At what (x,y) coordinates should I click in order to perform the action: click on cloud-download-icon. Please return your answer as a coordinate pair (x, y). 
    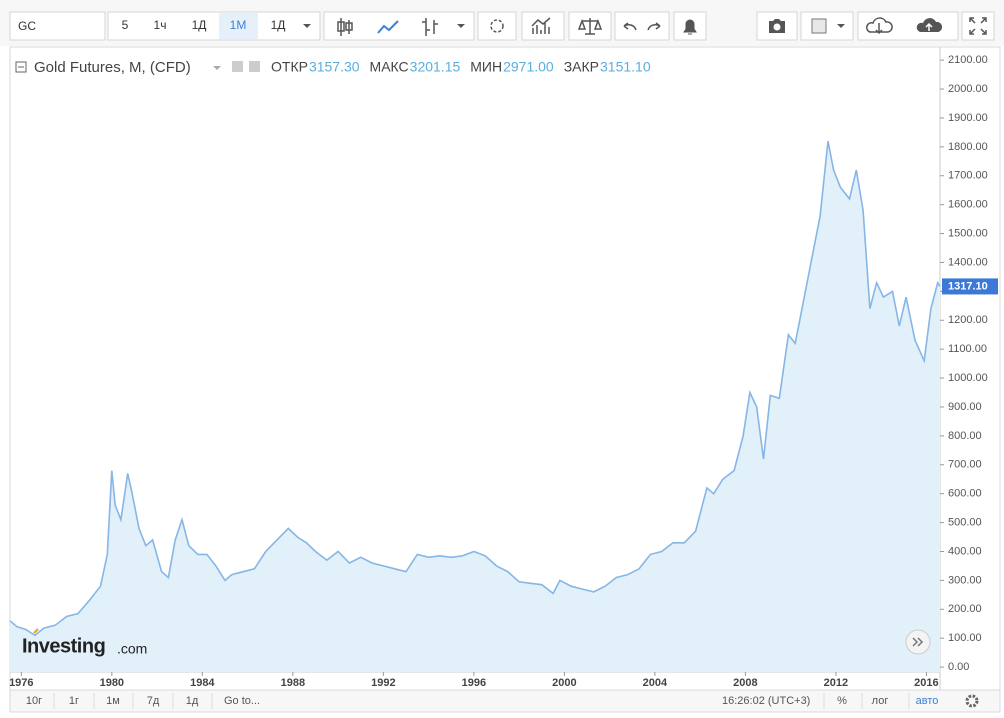
    Looking at the image, I should click on (879, 26).